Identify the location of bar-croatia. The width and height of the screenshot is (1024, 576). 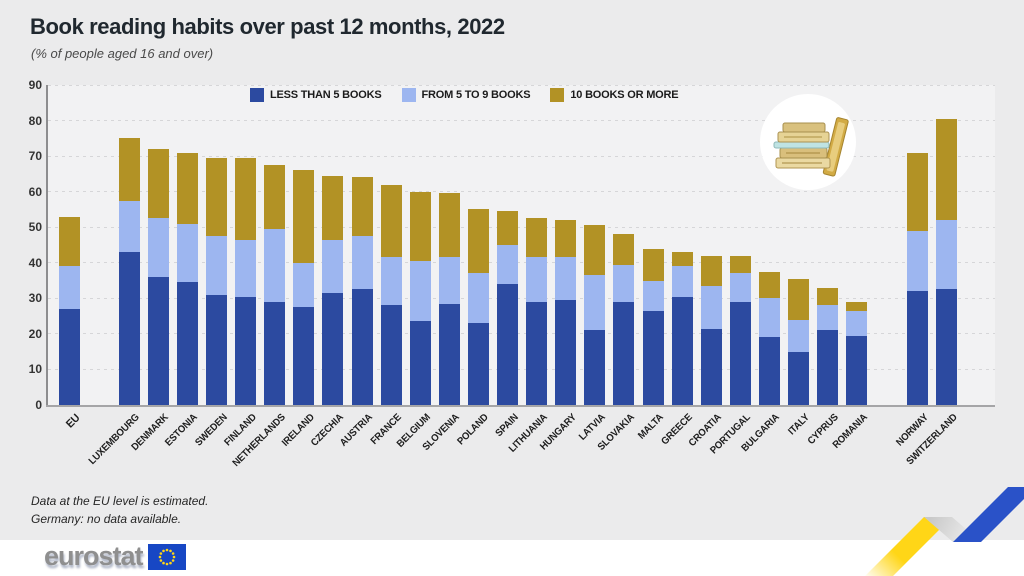
(711, 330).